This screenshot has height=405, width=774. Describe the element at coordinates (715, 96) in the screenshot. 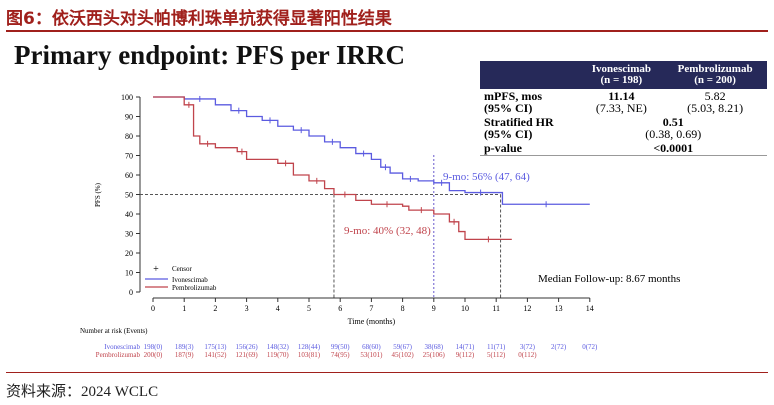

I see `pem-mpfs: 5.82` at that location.